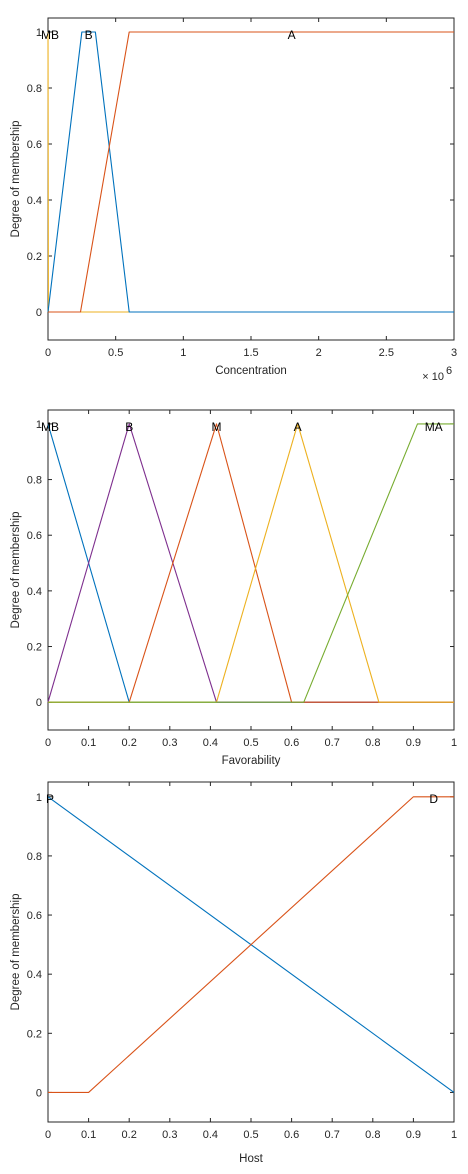  I want to click on x-axis-exponent: × 10, so click(433, 377).